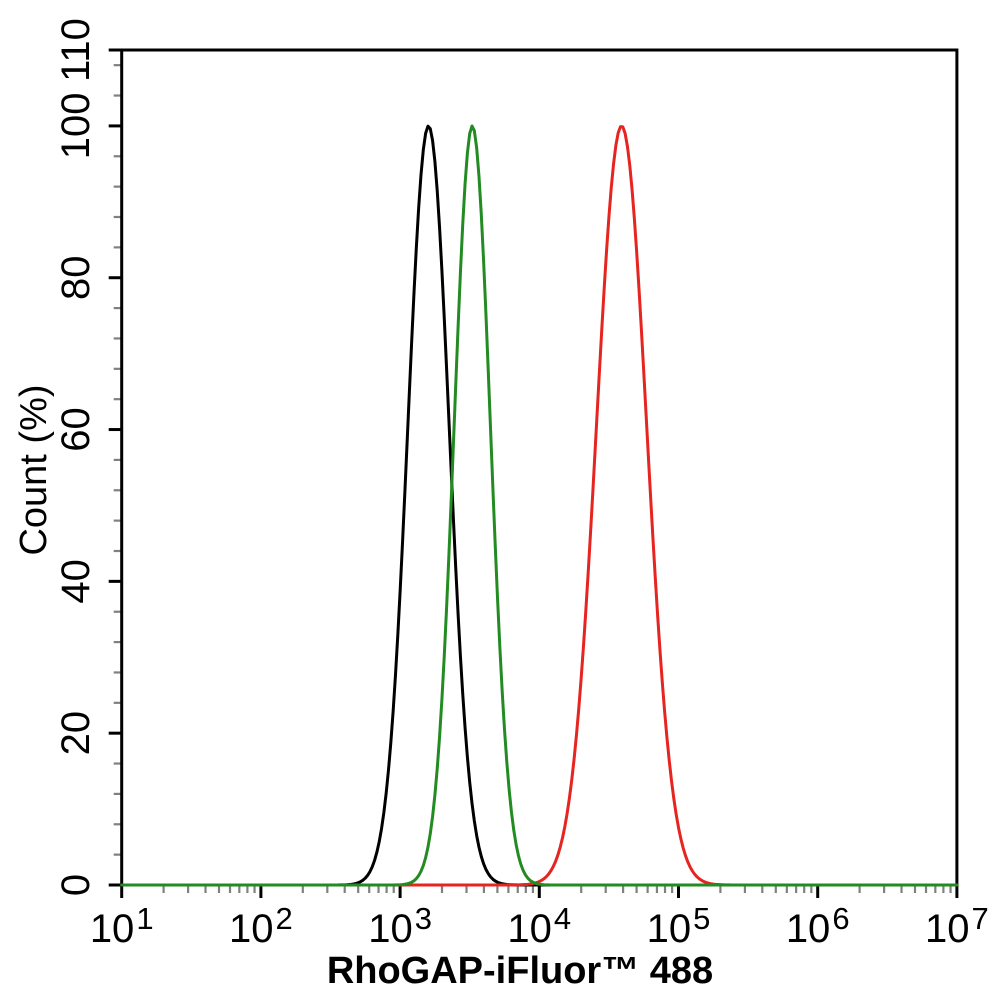 Image resolution: width=994 pixels, height=1007 pixels. What do you see at coordinates (818, 926) in the screenshot?
I see `x-axis-tick-label: 10⁶` at bounding box center [818, 926].